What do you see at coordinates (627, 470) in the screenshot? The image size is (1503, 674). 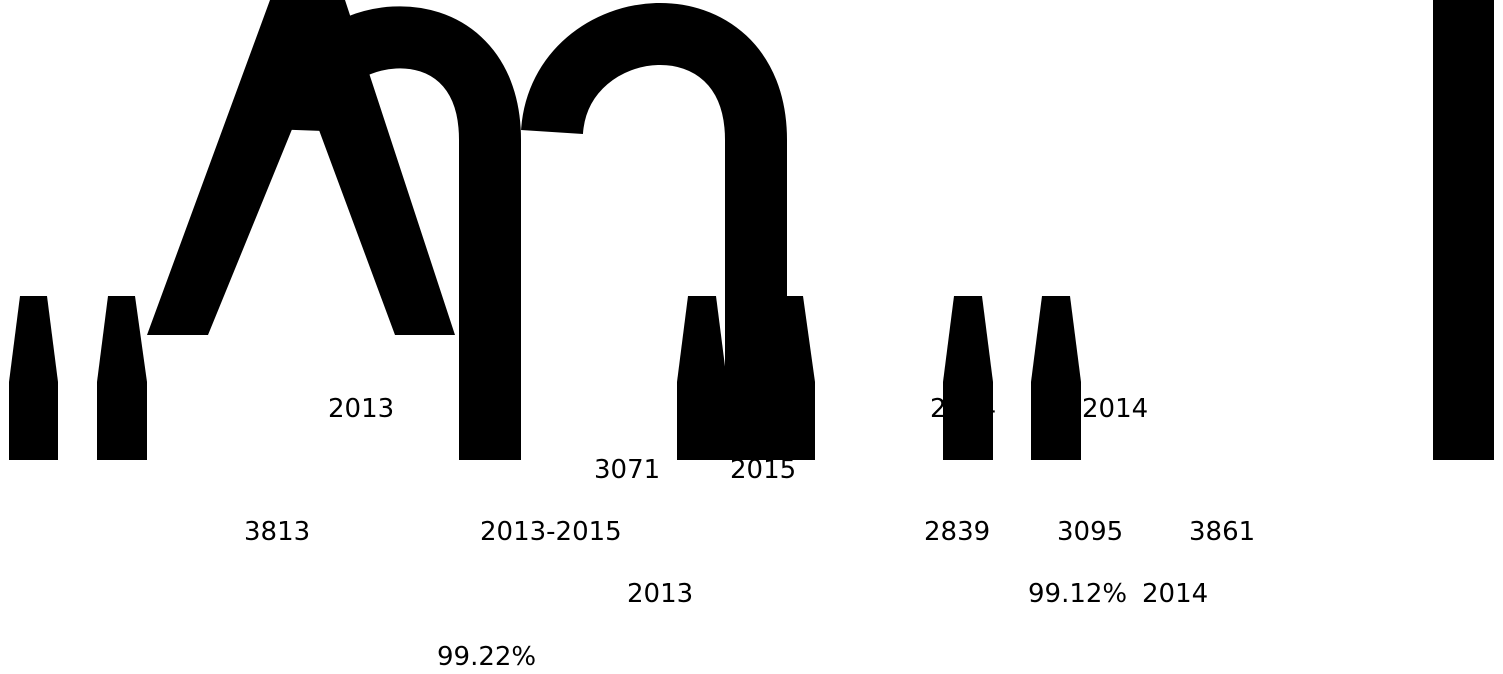 I see `label: 3071` at bounding box center [627, 470].